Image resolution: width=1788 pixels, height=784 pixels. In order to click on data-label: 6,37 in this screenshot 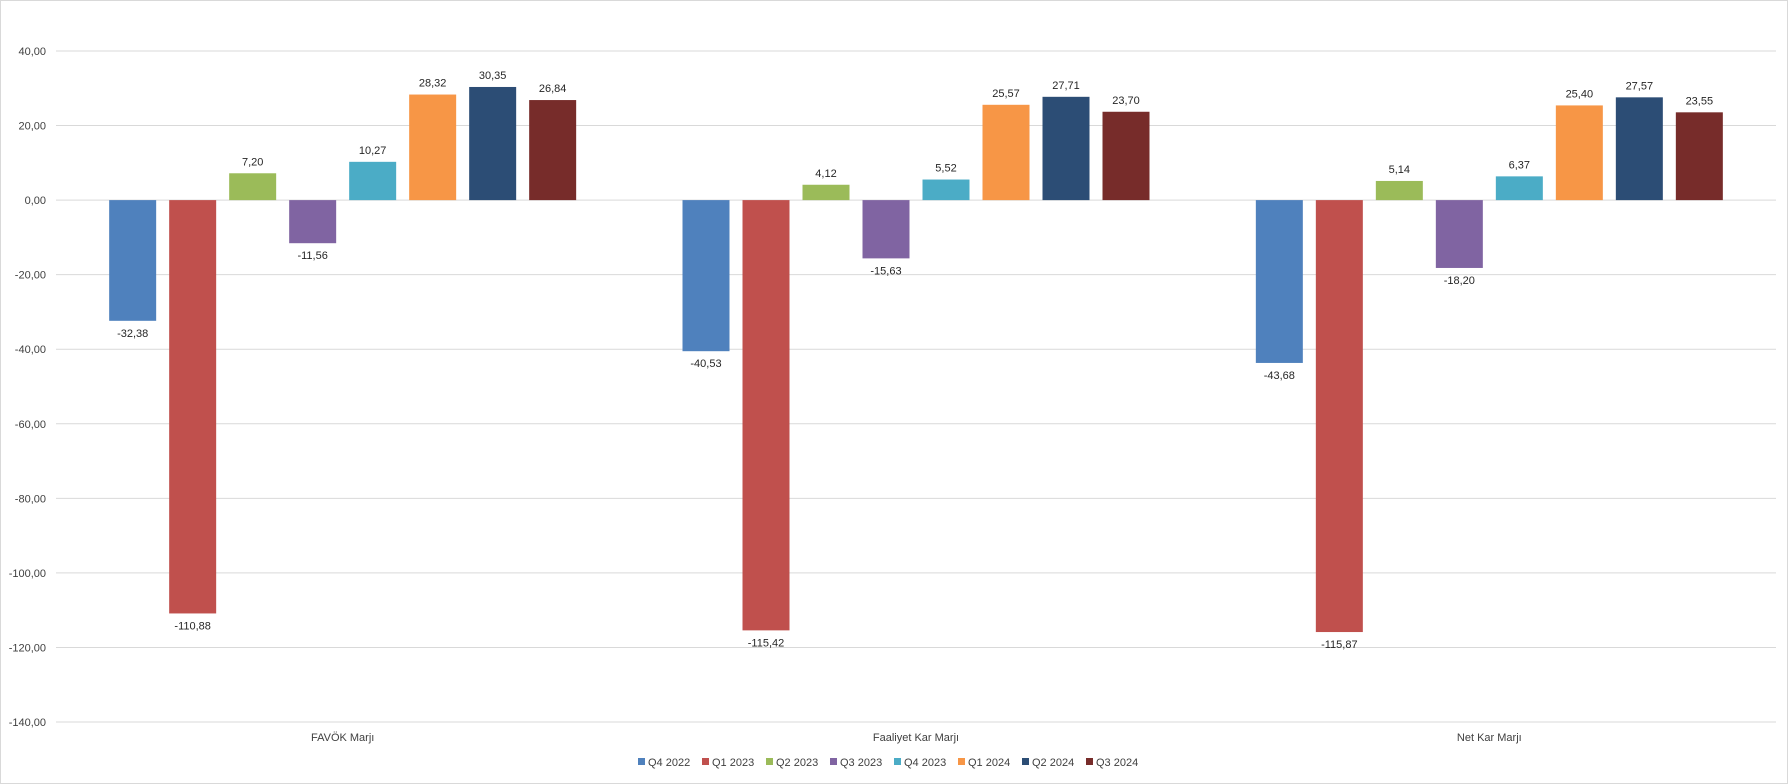, I will do `click(1519, 165)`.